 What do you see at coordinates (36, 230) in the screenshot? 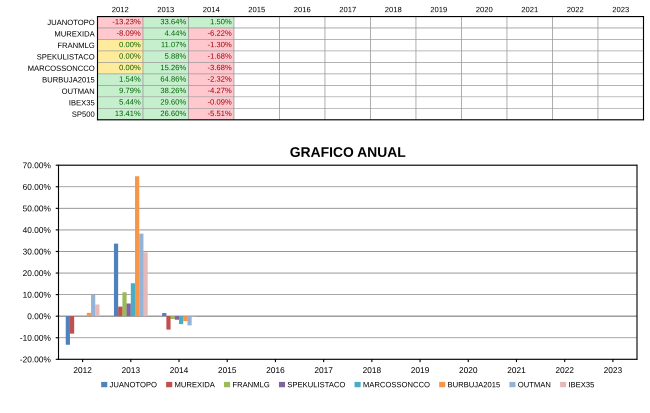
I see `y-tick-label: 40.00%` at bounding box center [36, 230].